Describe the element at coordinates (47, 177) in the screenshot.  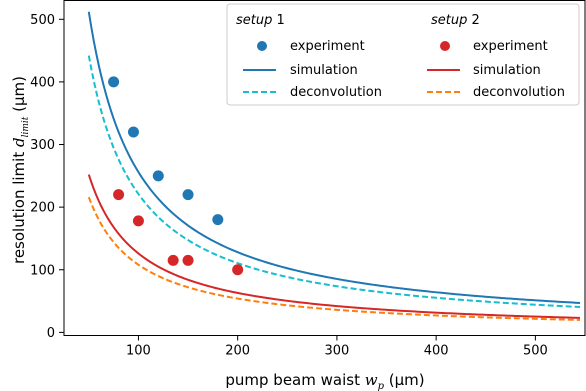
I see `y-axis: 0 100 200 300 400 500` at that location.